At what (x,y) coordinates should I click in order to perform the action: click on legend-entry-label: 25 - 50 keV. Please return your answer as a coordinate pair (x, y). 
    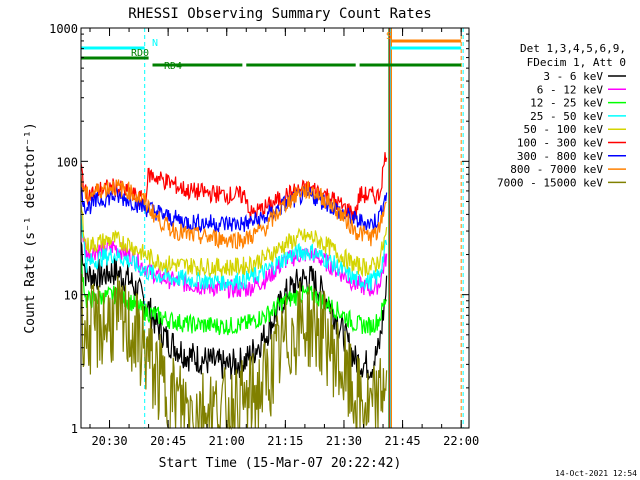
    Looking at the image, I should click on (566, 116).